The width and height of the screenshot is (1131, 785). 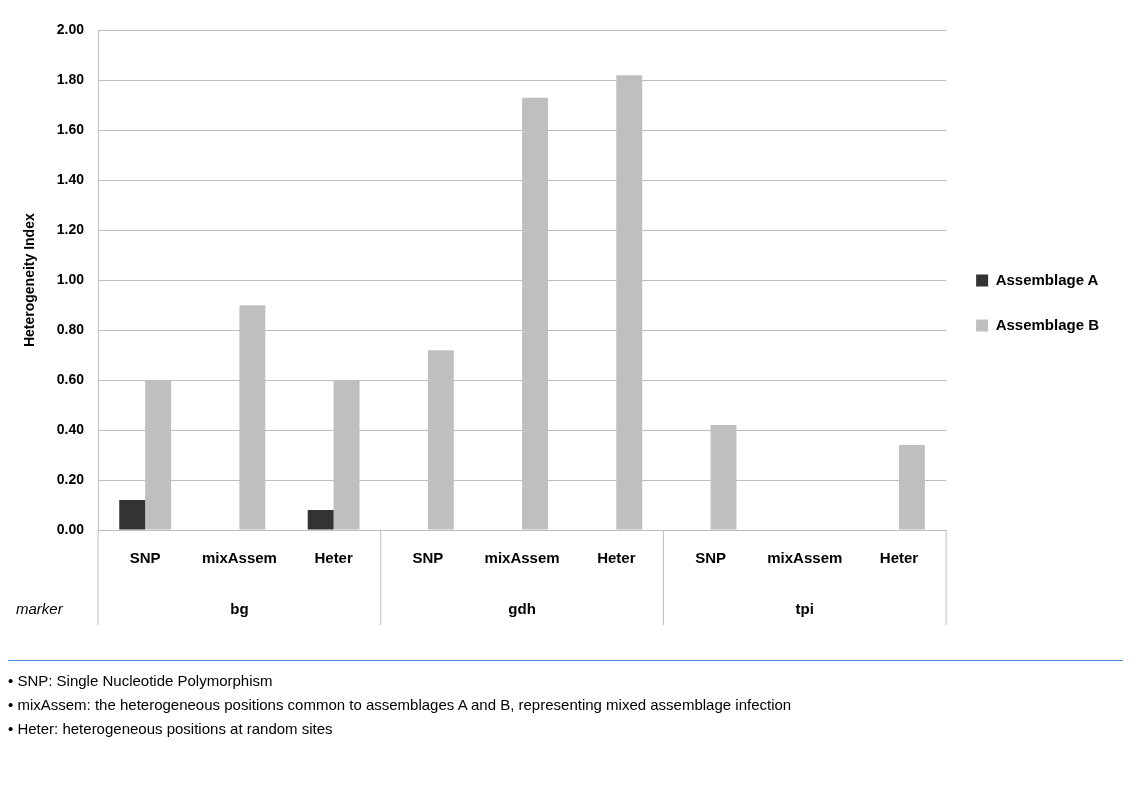 I want to click on y-tick-label: 1.00, so click(x=70, y=279).